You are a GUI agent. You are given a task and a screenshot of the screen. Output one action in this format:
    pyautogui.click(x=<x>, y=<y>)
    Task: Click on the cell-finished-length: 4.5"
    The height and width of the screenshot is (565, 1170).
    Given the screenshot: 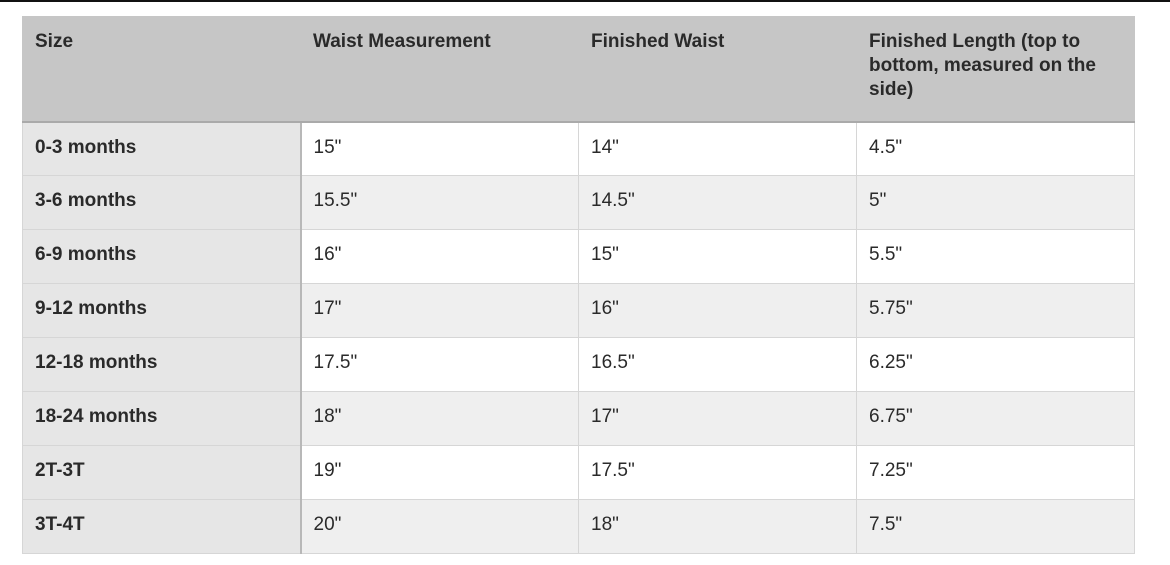 What is the action you would take?
    pyautogui.click(x=995, y=148)
    